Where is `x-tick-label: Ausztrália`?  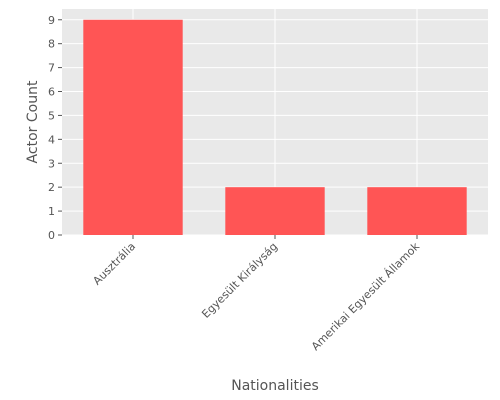
x-tick-label: Ausztrália is located at coordinates (114, 264).